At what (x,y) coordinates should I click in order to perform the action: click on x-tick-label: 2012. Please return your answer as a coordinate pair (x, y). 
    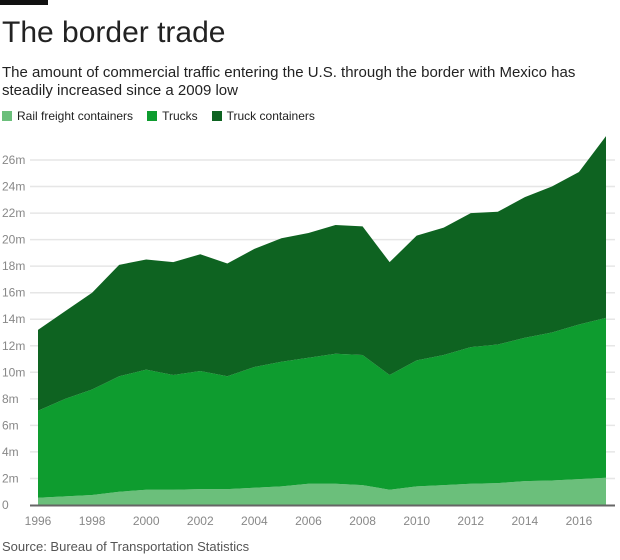
    Looking at the image, I should click on (470, 521).